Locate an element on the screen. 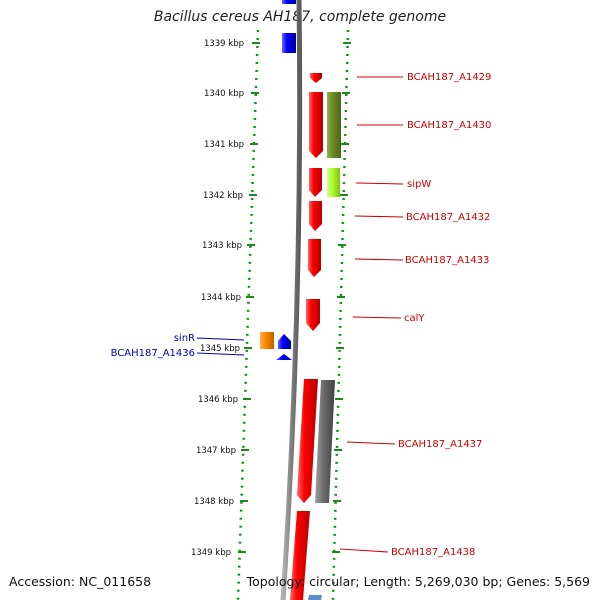 The image size is (600, 600). tick-label: 1343 kbp is located at coordinates (222, 246).